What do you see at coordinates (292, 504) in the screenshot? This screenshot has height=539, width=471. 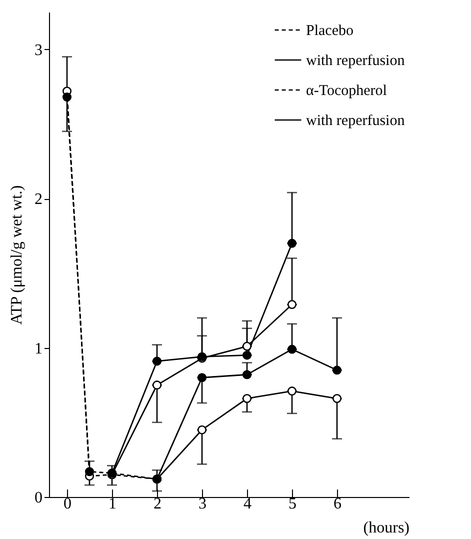 I see `x-tick-label: 5` at bounding box center [292, 504].